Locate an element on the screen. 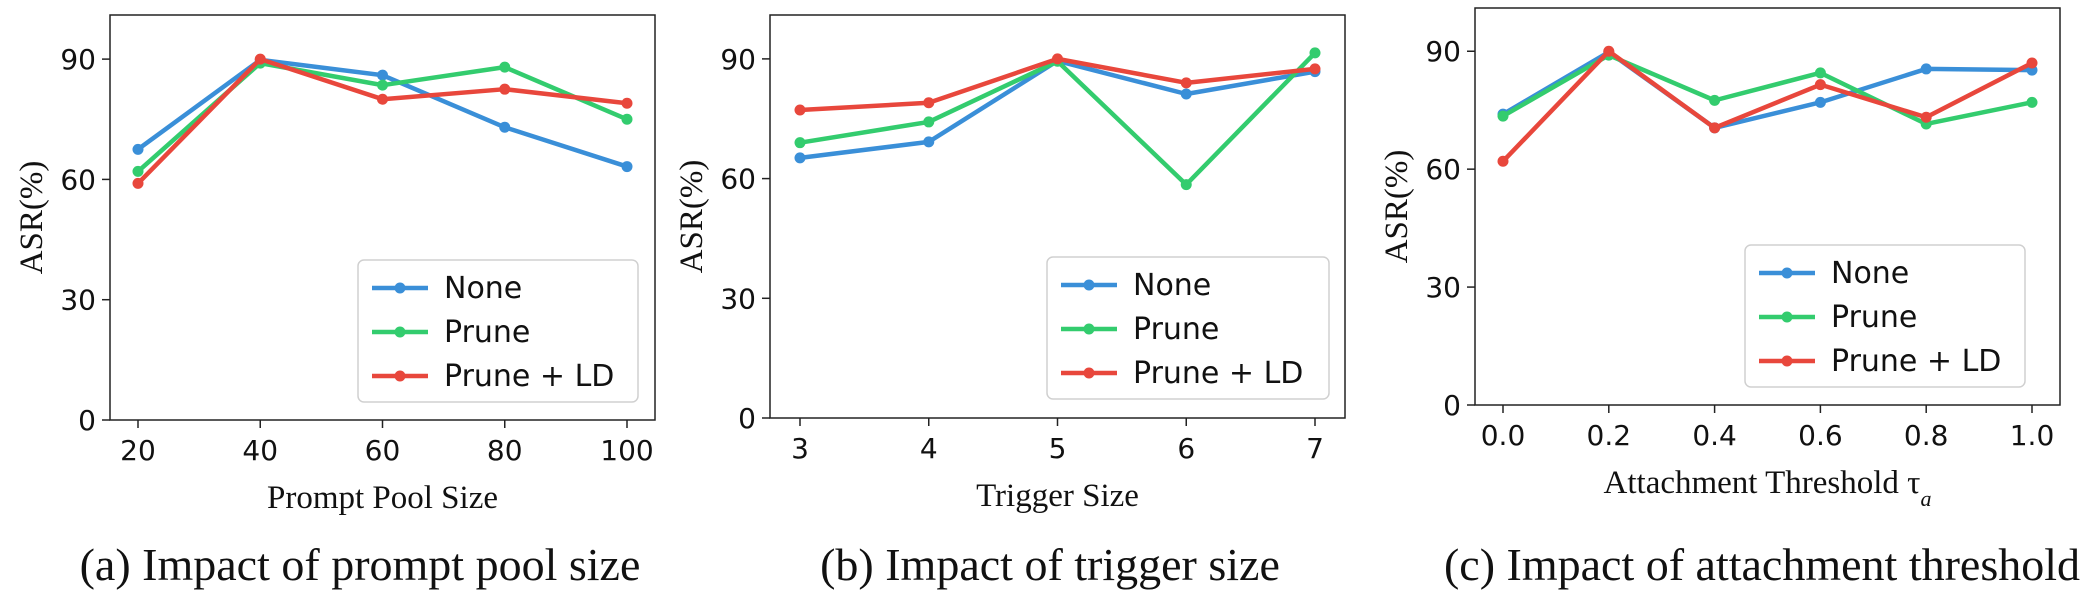  panel-caption: (a) Impact of prompt pool size is located at coordinates (360, 564).